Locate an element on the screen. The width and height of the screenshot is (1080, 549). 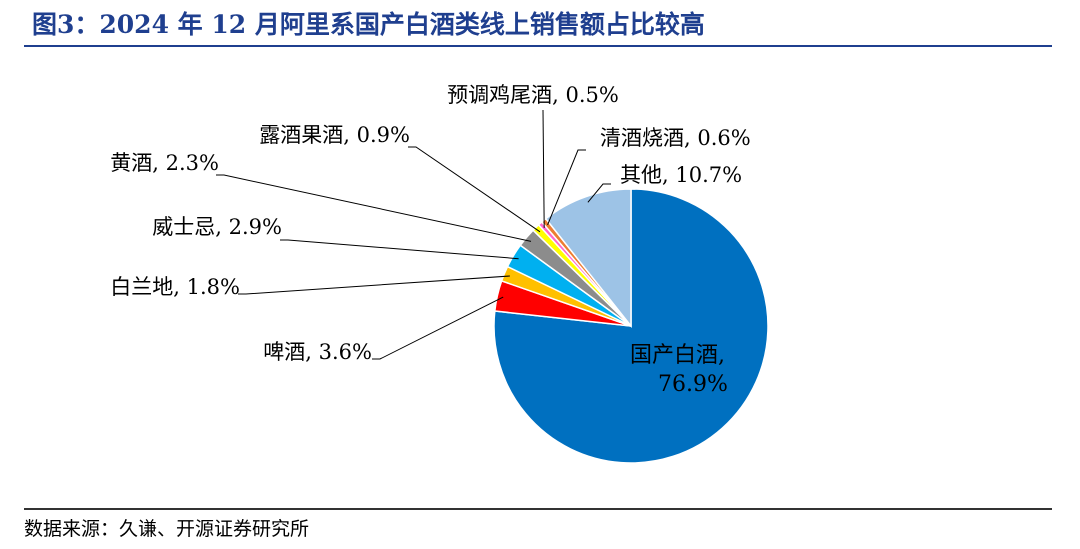
slice-label-6: 露酒果酒, 0.9% is located at coordinates (334, 135).